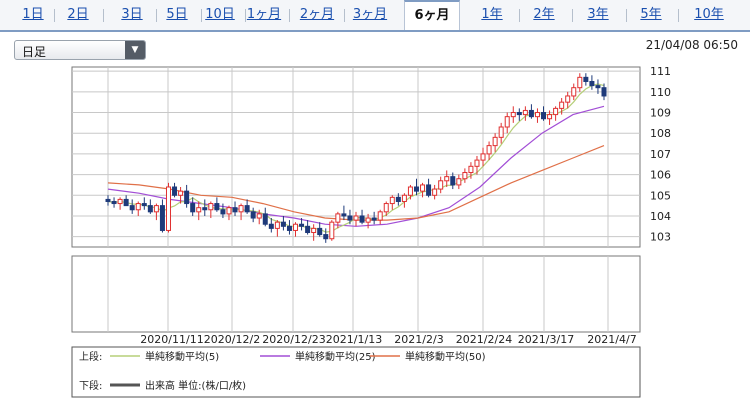  What do you see at coordinates (660, 71) in the screenshot?
I see `y-tick-label: 111` at bounding box center [660, 71].